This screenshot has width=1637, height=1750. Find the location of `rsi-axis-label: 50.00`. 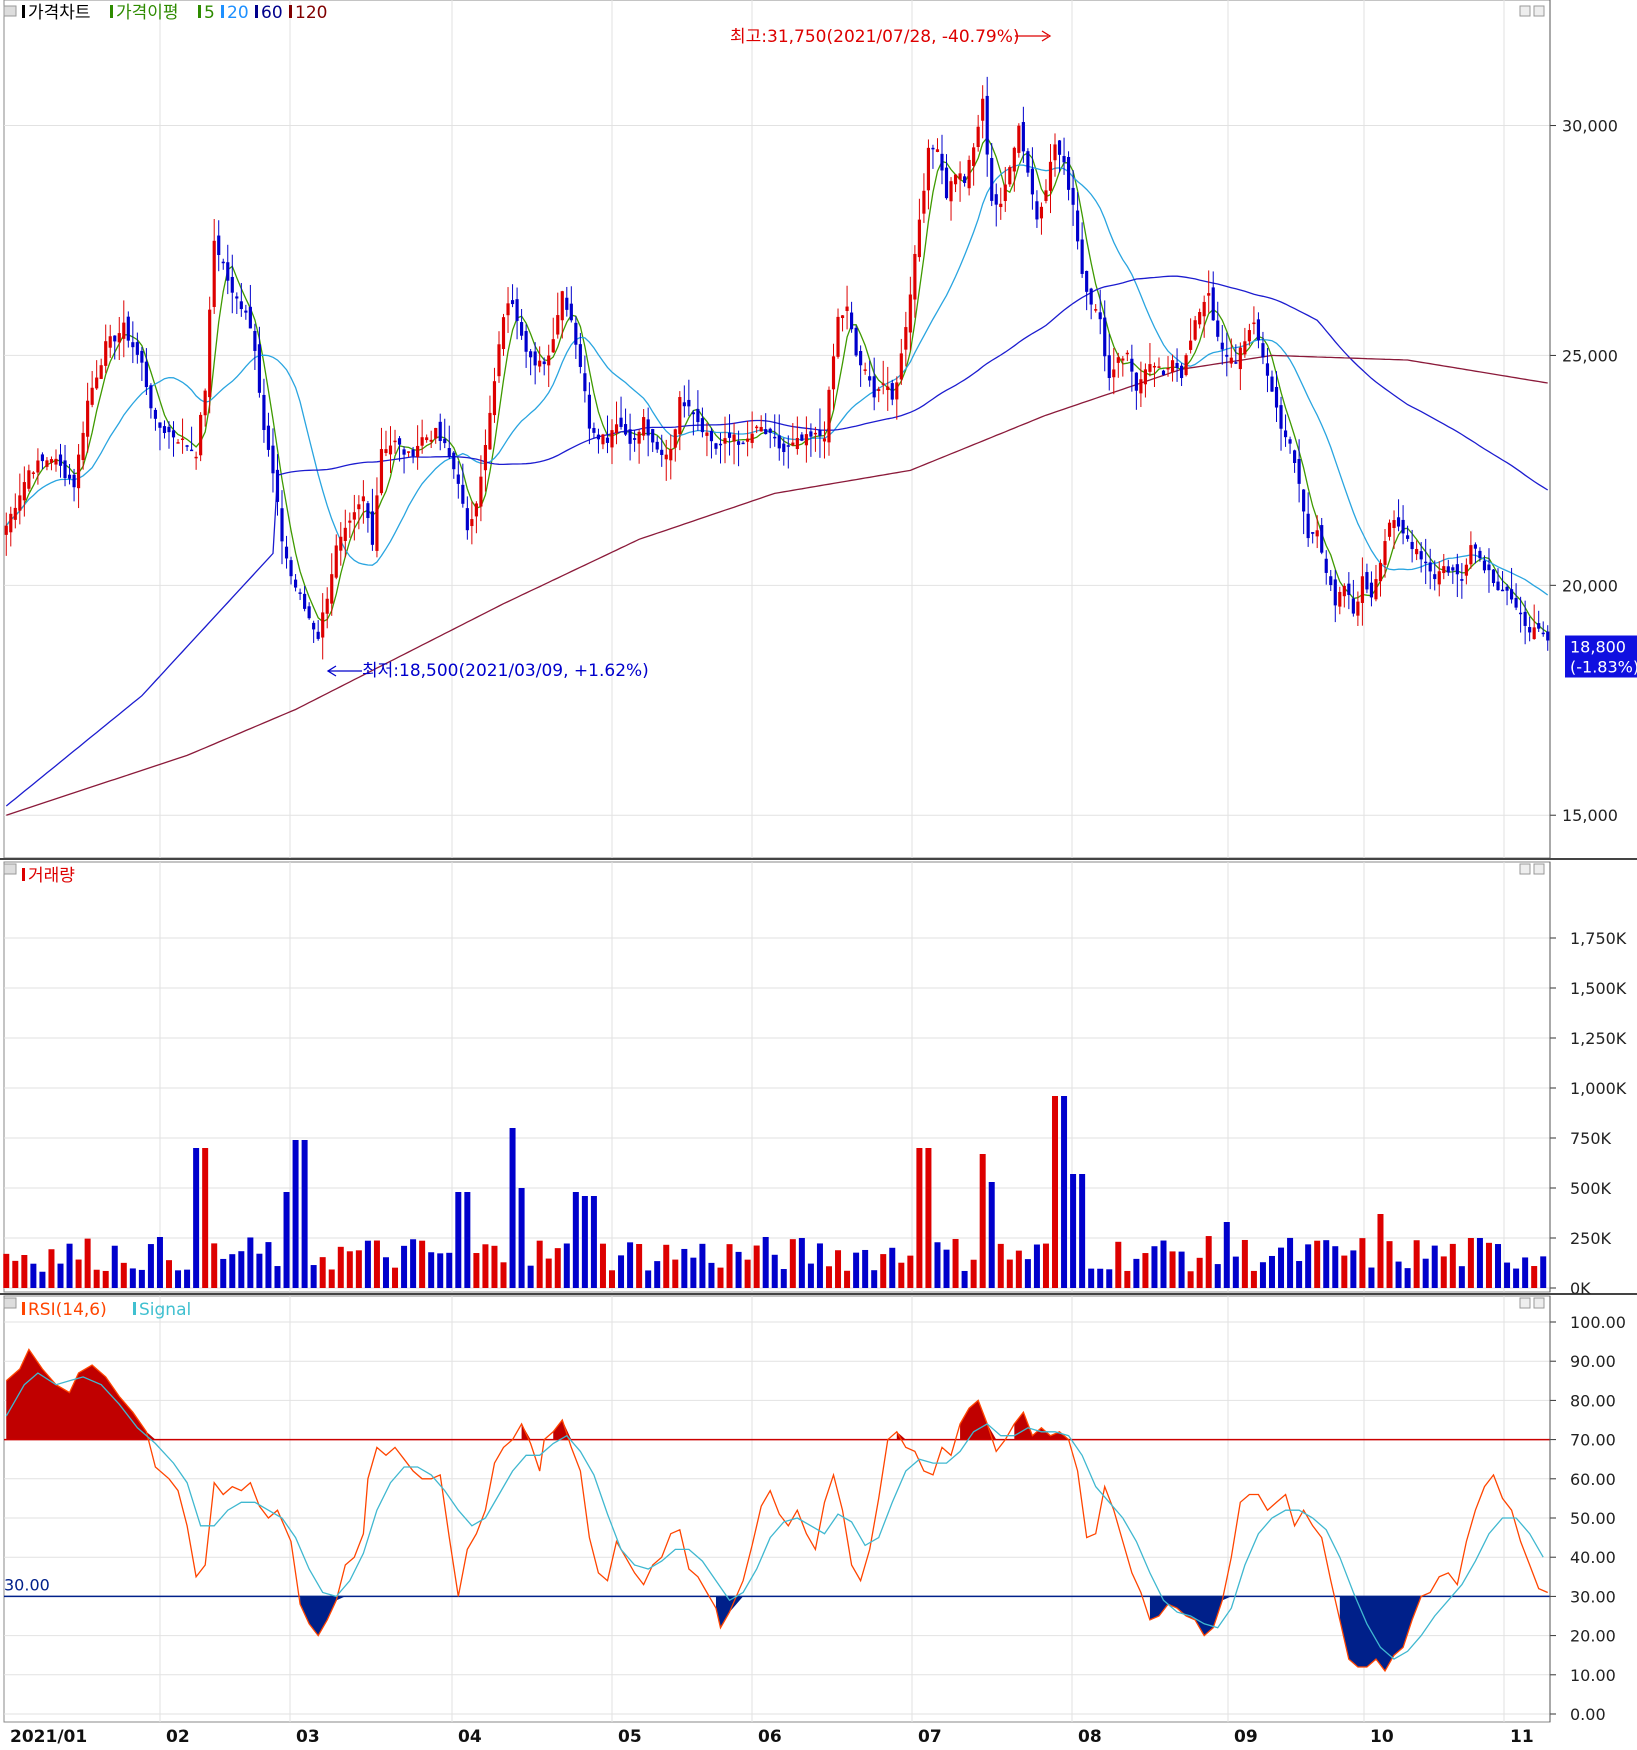

rsi-axis-label: 50.00 is located at coordinates (1593, 1518).